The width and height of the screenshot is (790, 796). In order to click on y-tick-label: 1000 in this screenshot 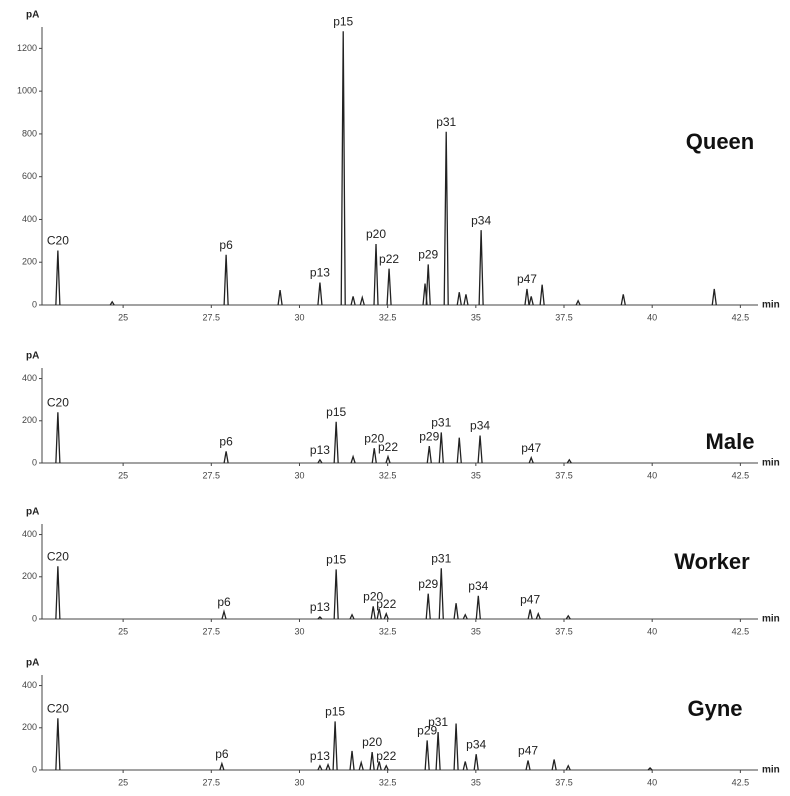, I will do `click(27, 91)`.